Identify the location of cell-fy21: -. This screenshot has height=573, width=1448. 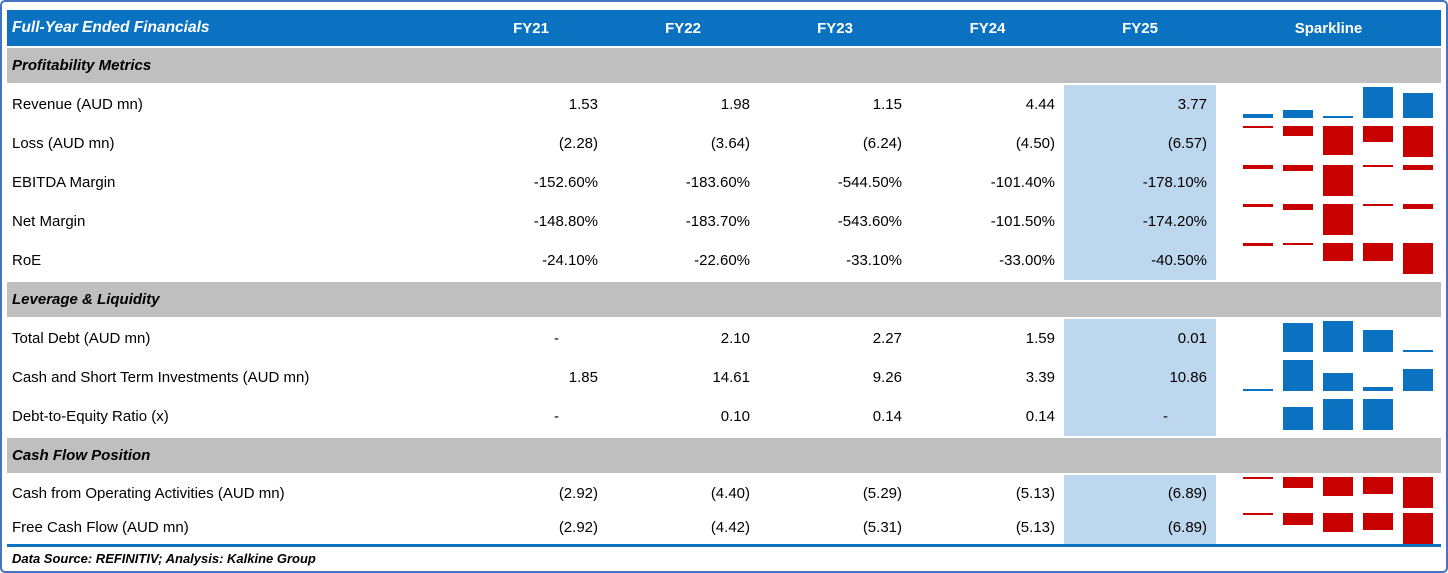
(556, 338).